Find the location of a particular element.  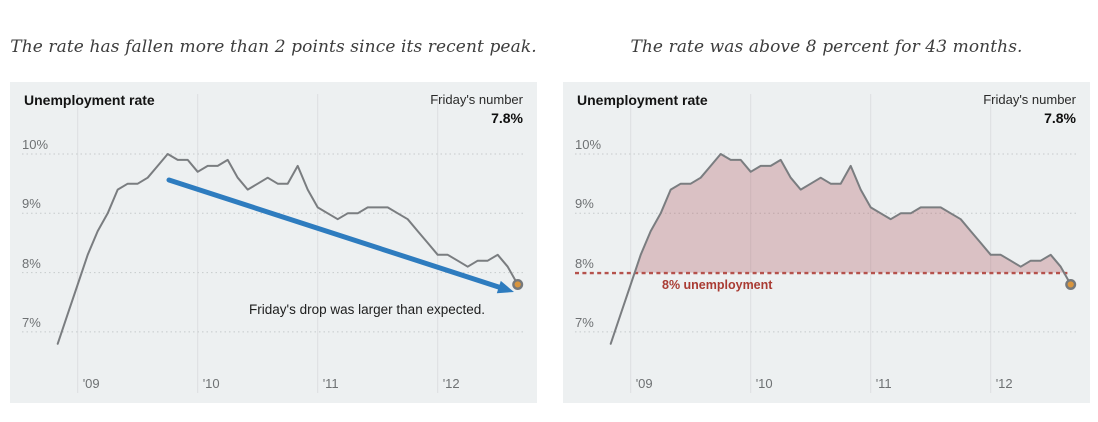

area-fill is located at coordinates (849, 213).